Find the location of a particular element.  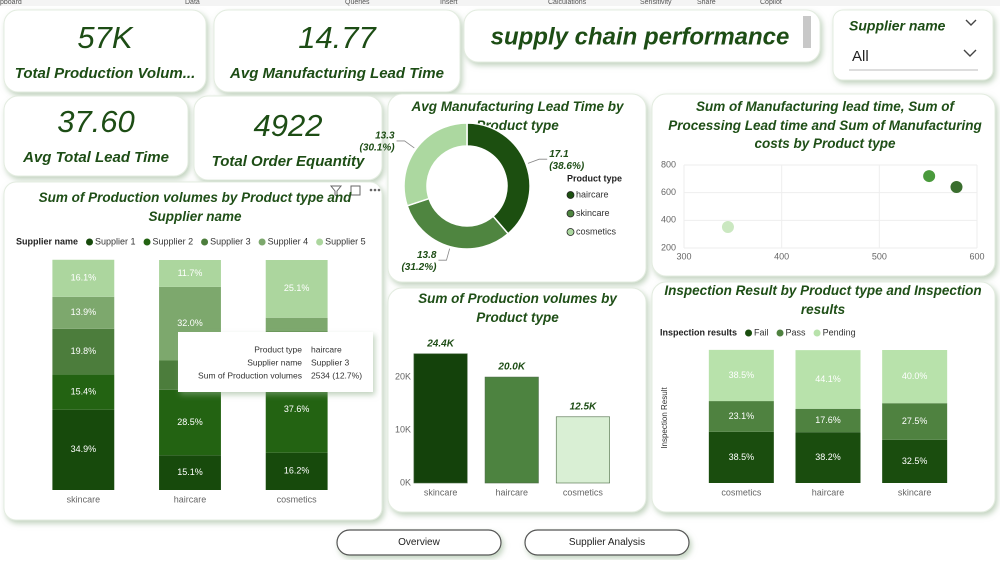

tooltip-value: haircare is located at coordinates (326, 349).